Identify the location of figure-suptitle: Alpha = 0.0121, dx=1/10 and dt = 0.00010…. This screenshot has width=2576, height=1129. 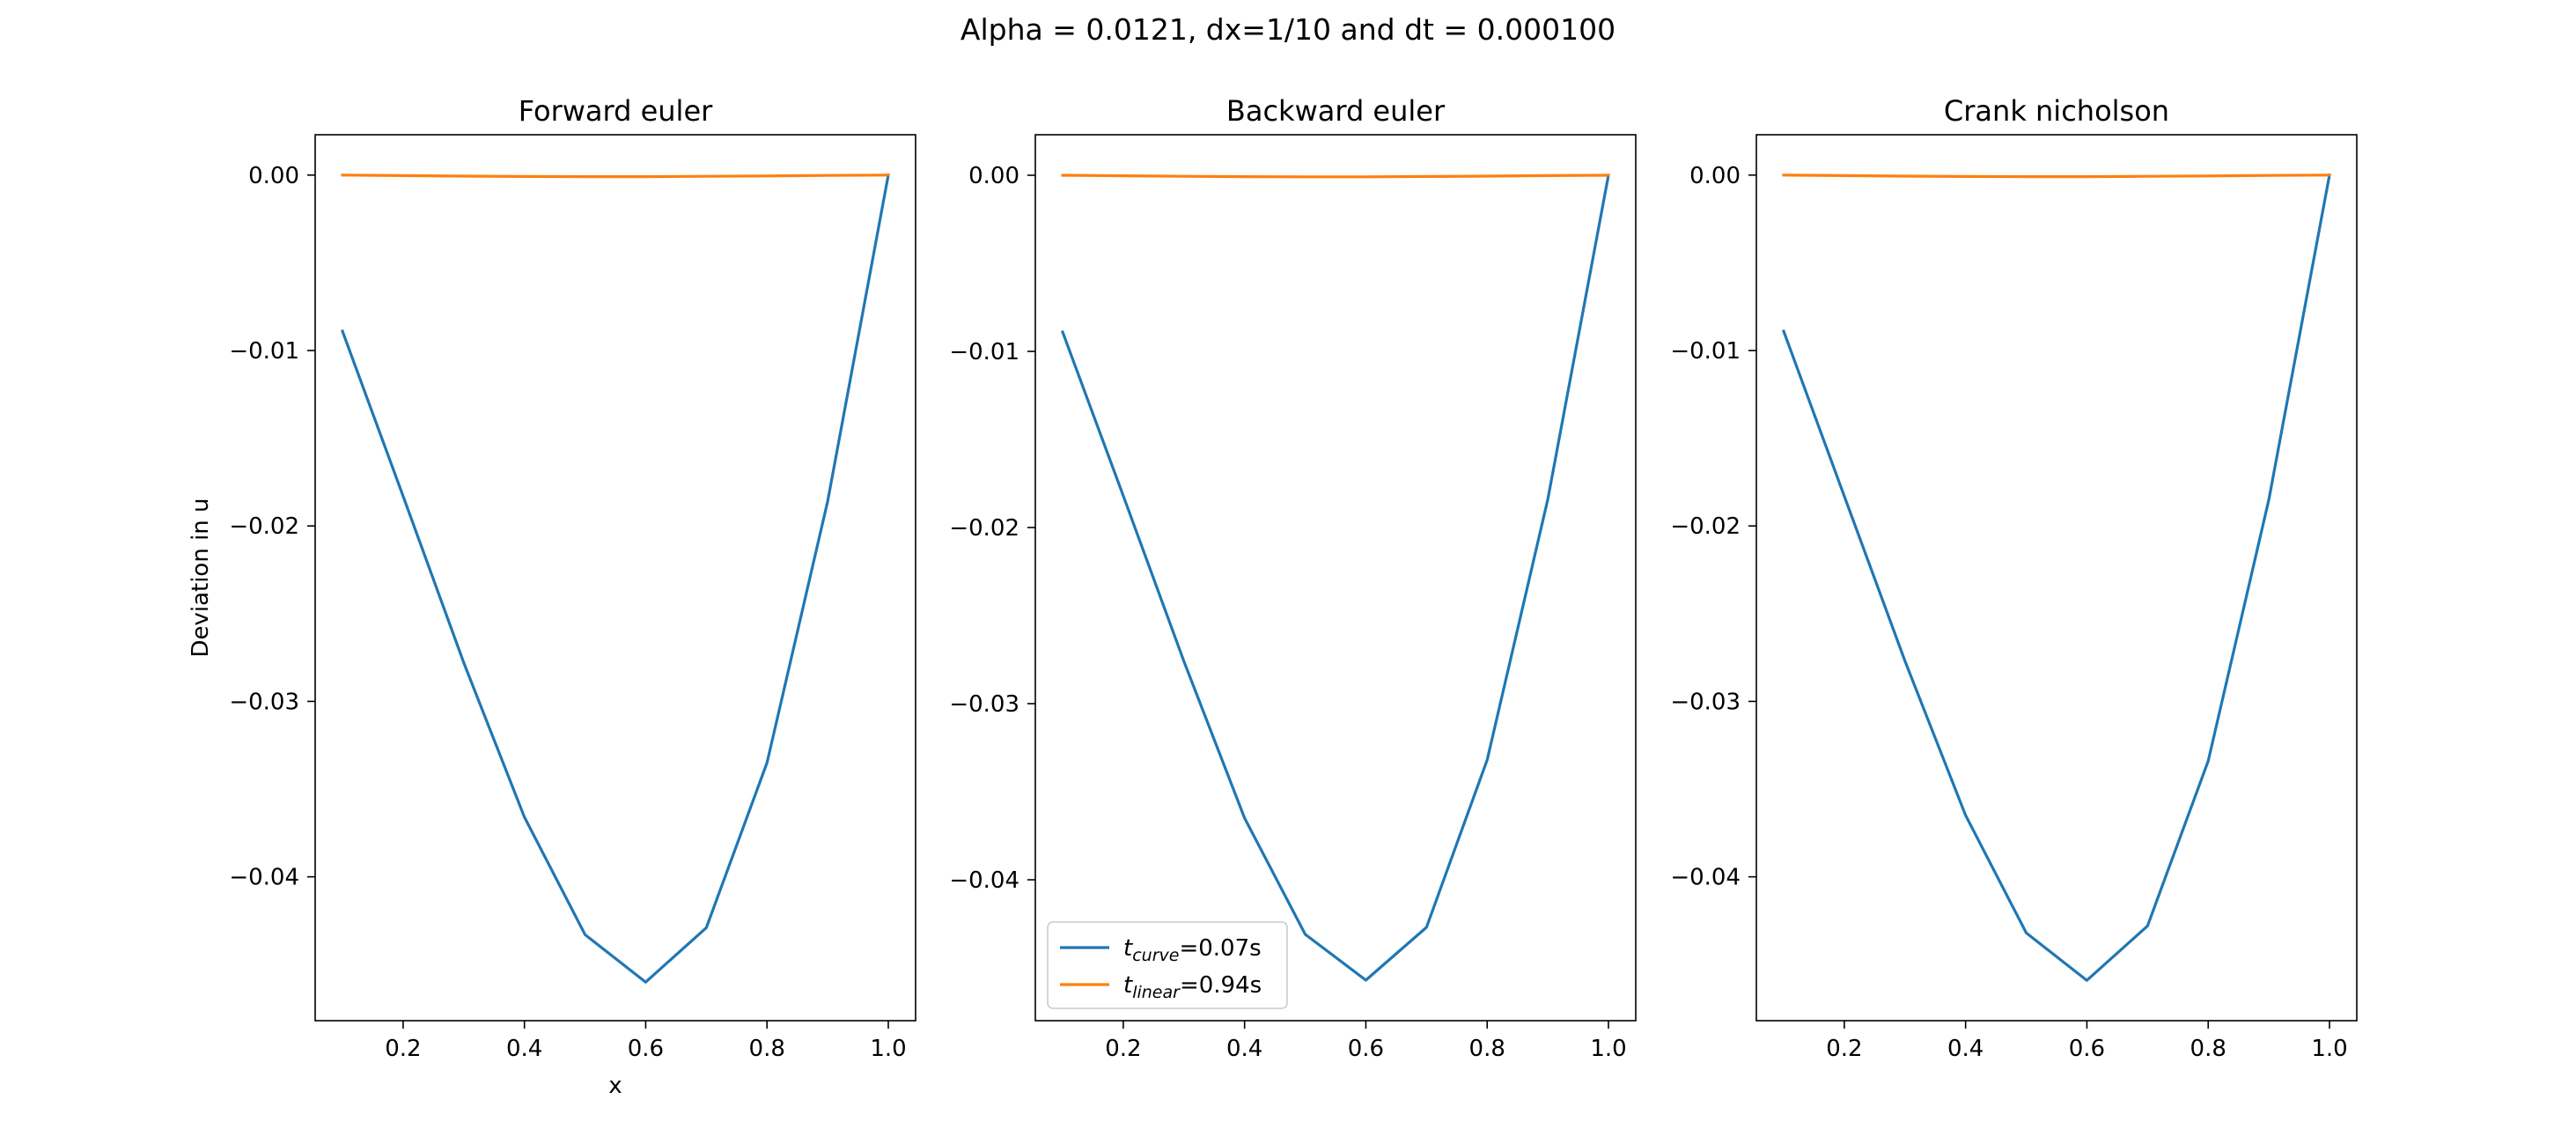
(1288, 29).